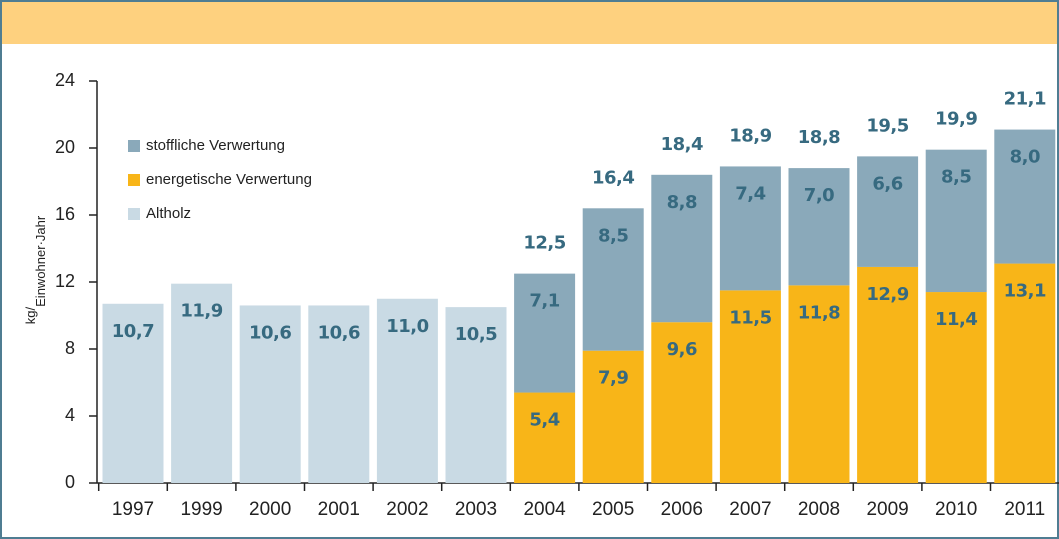  Describe the element at coordinates (133, 509) in the screenshot. I see `x-tick-label: 1997` at that location.